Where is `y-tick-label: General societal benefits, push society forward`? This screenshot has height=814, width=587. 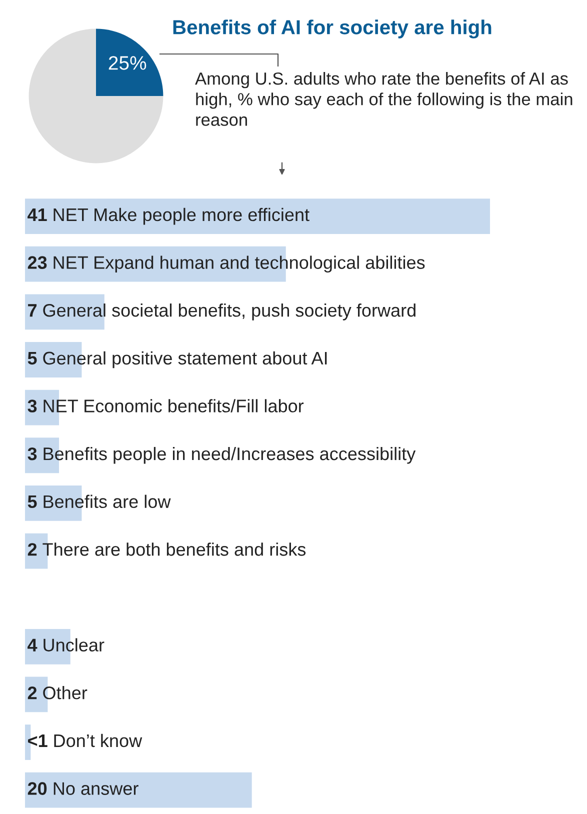
y-tick-label: General societal benefits, push society forward is located at coordinates (229, 312).